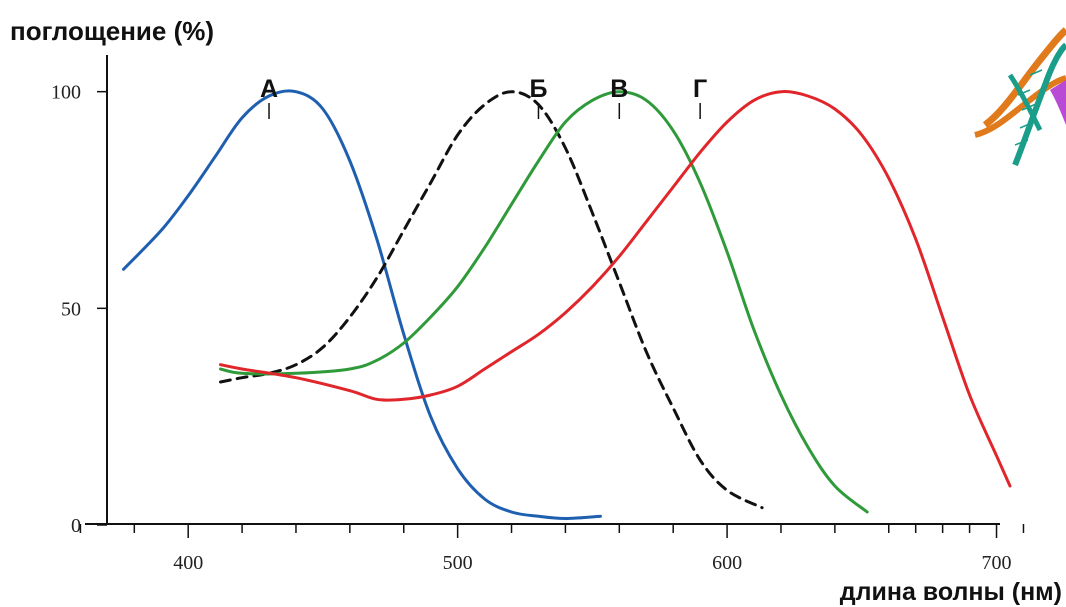 The image size is (1066, 607). Describe the element at coordinates (66, 93) in the screenshot. I see `y-tick-label: 100` at that location.